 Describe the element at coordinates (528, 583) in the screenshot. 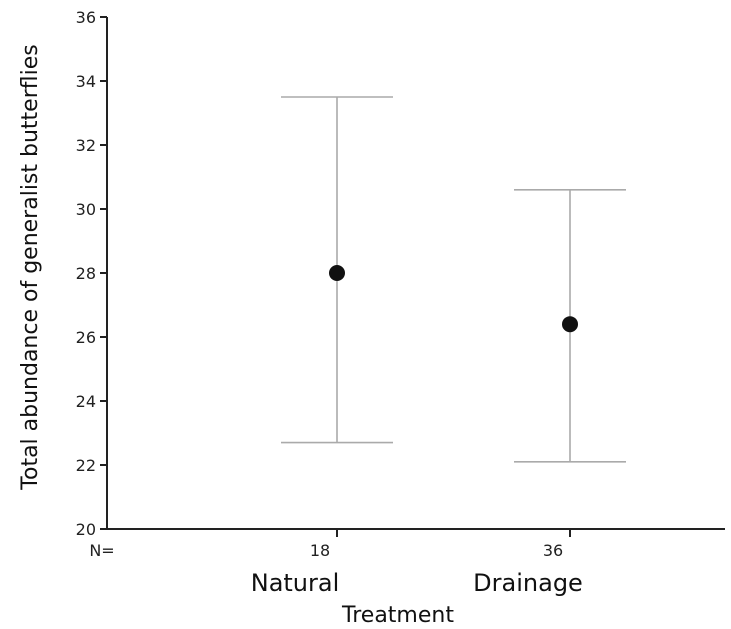

I see `category-label: Drainage` at that location.